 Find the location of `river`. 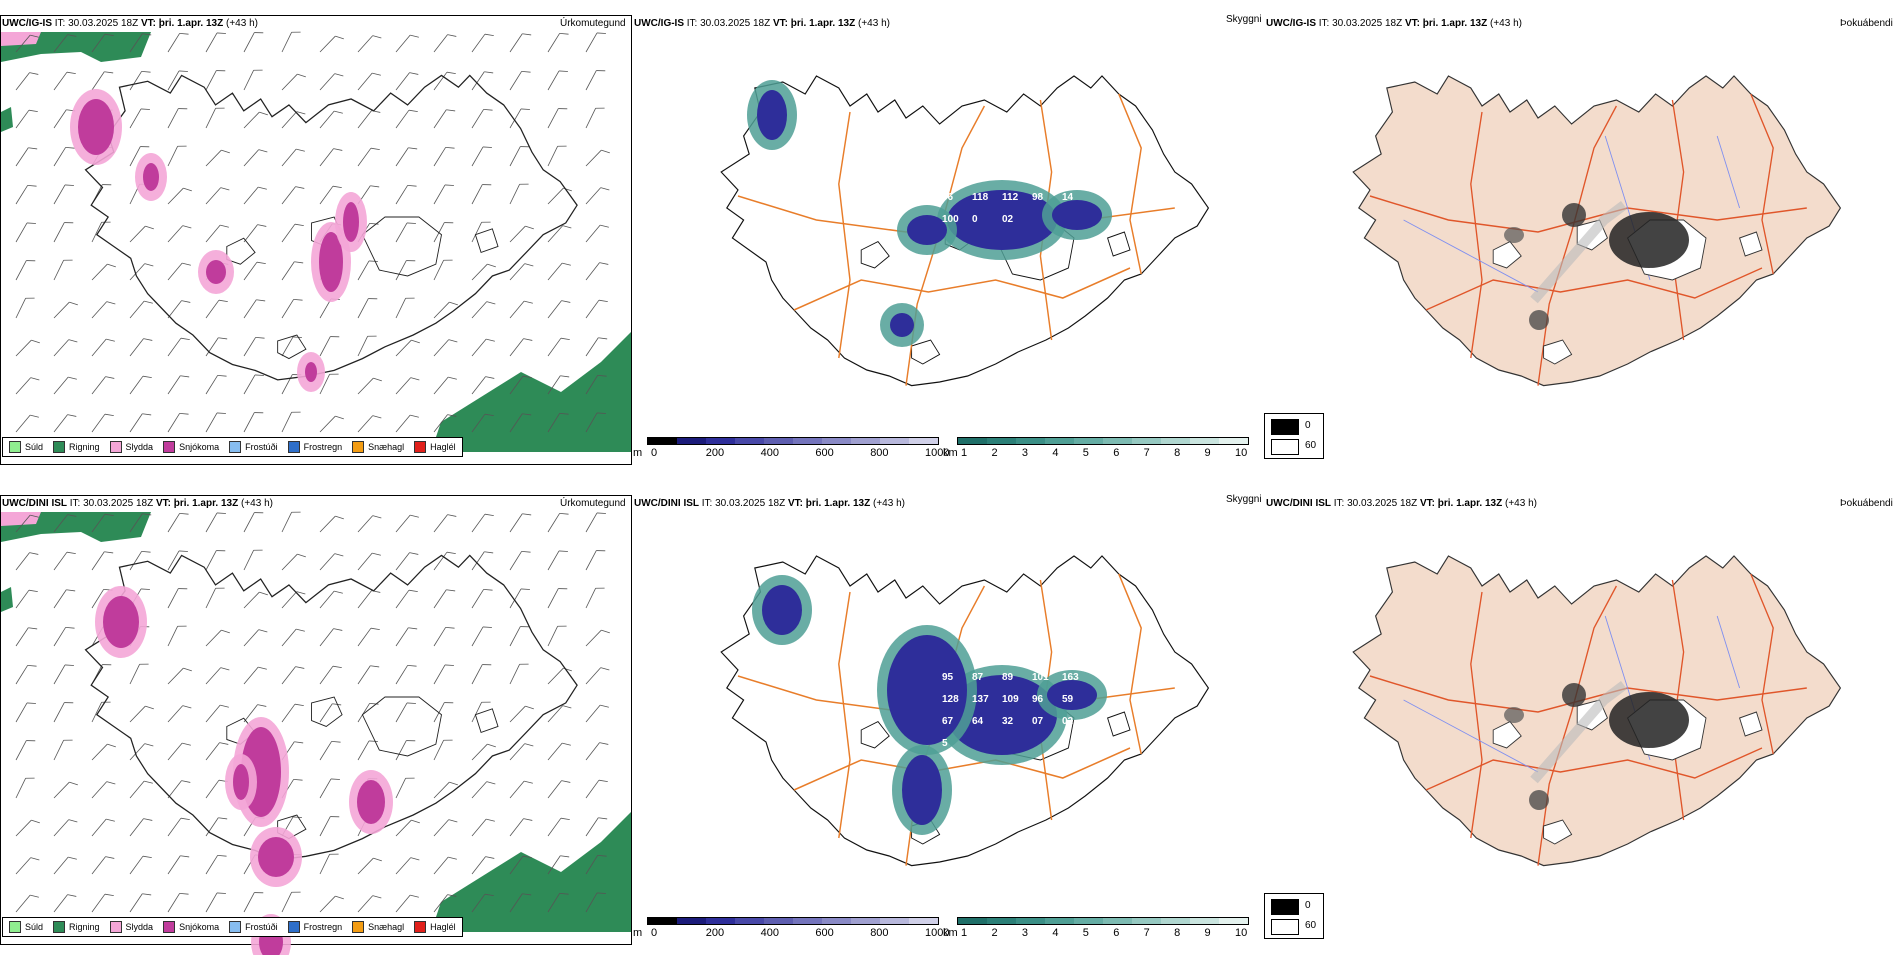

river is located at coordinates (1471, 736).